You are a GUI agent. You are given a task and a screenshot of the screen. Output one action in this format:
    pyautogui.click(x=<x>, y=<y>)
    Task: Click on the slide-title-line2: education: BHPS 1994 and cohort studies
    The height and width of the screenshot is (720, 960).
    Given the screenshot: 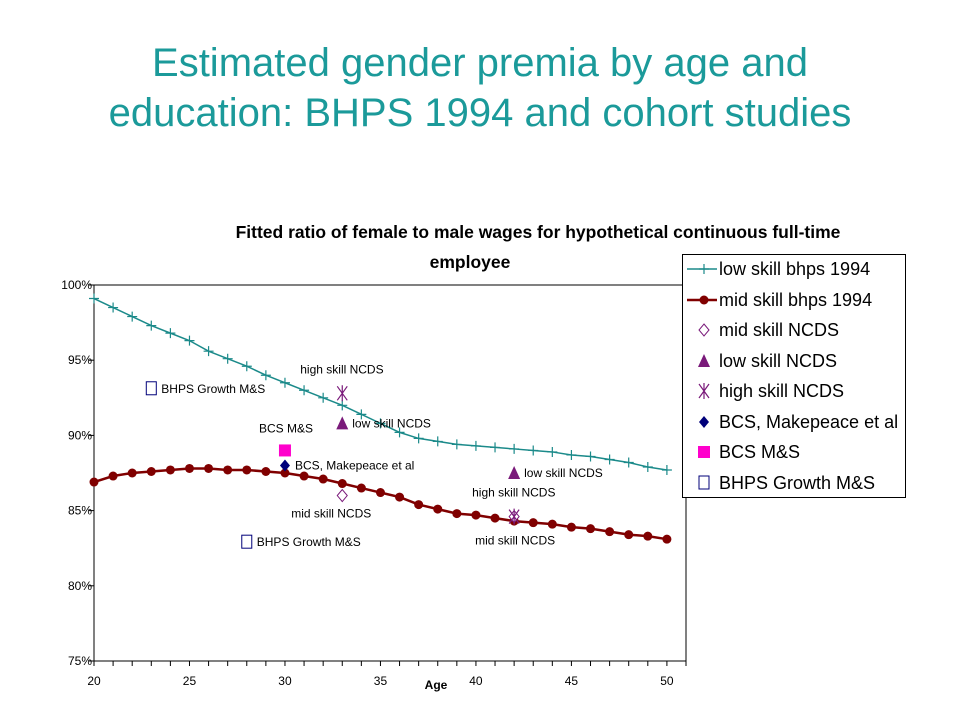 What is the action you would take?
    pyautogui.click(x=480, y=113)
    